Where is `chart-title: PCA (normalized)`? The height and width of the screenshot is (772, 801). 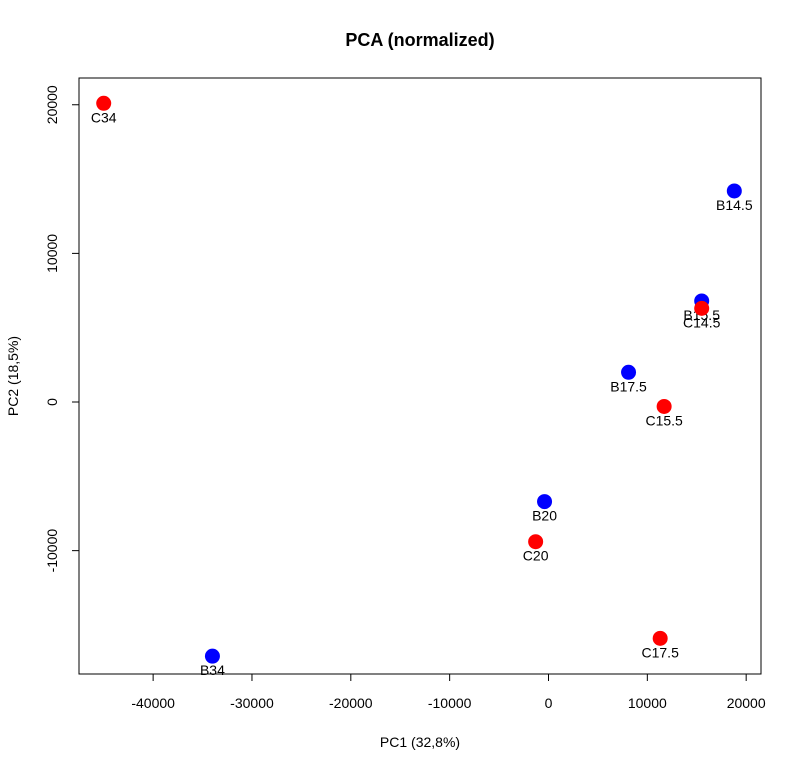
chart-title: PCA (normalized) is located at coordinates (419, 40).